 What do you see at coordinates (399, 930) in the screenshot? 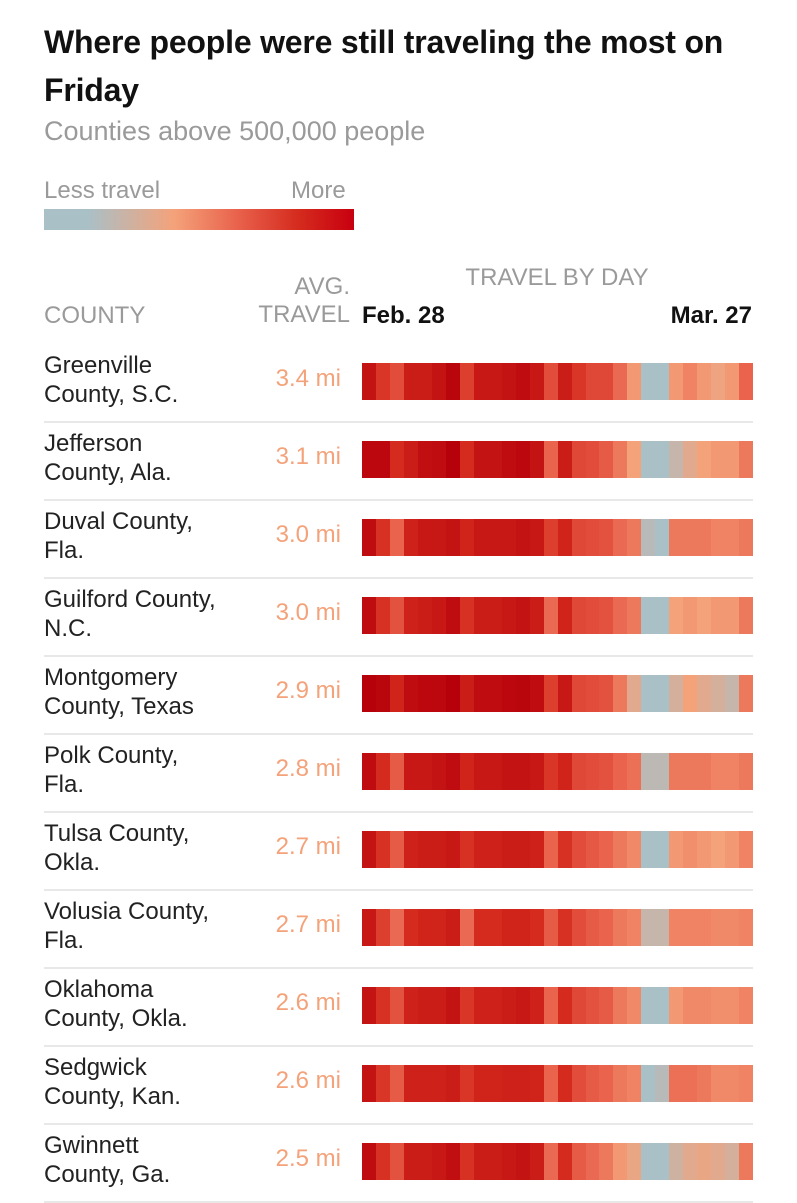
I see `county-row: Volusia County, Fla. 2.7 mi` at bounding box center [399, 930].